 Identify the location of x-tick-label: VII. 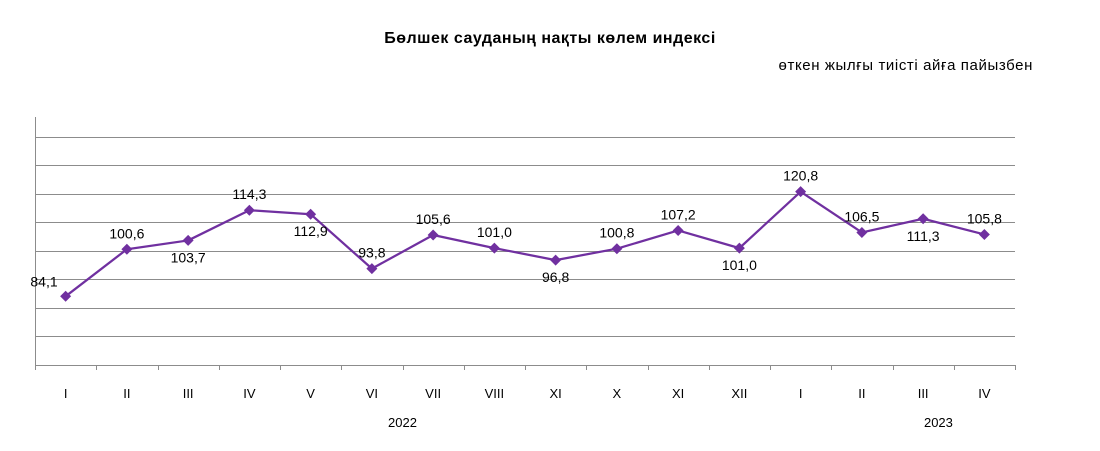
(433, 393).